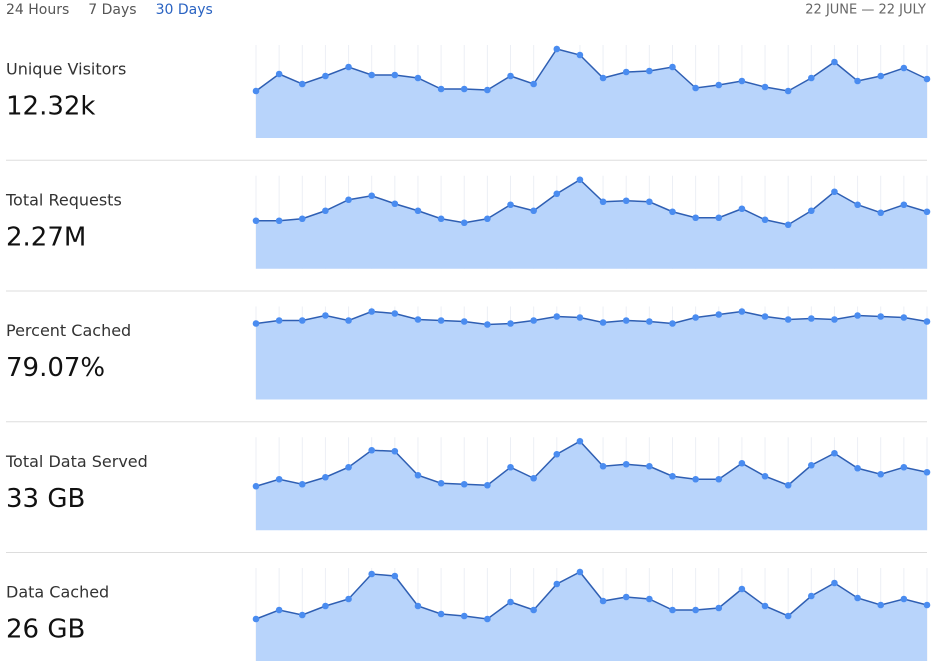 This screenshot has width=932, height=668. Describe the element at coordinates (76, 461) in the screenshot. I see `metric-title: Total Data Served` at that location.